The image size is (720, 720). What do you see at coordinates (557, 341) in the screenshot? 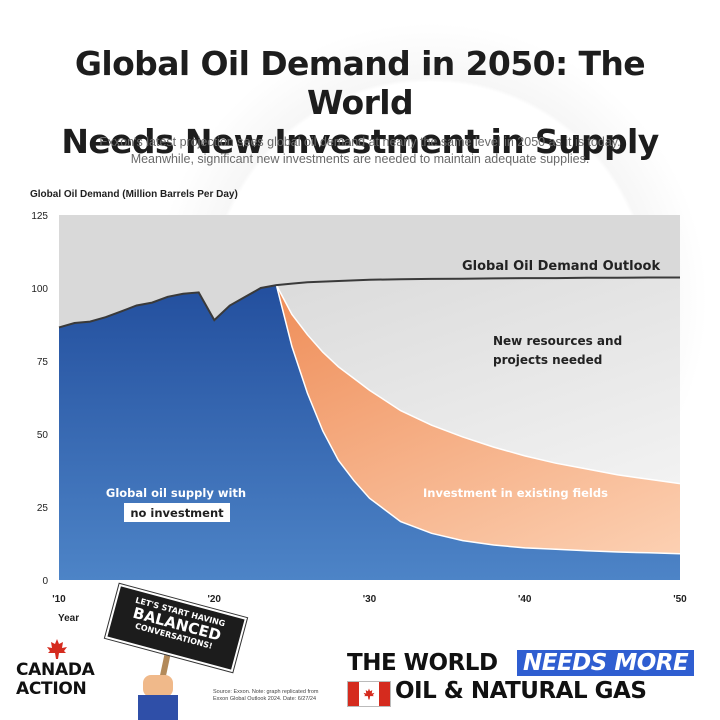
I see `new-resources-label-1: New resources and` at bounding box center [557, 341].